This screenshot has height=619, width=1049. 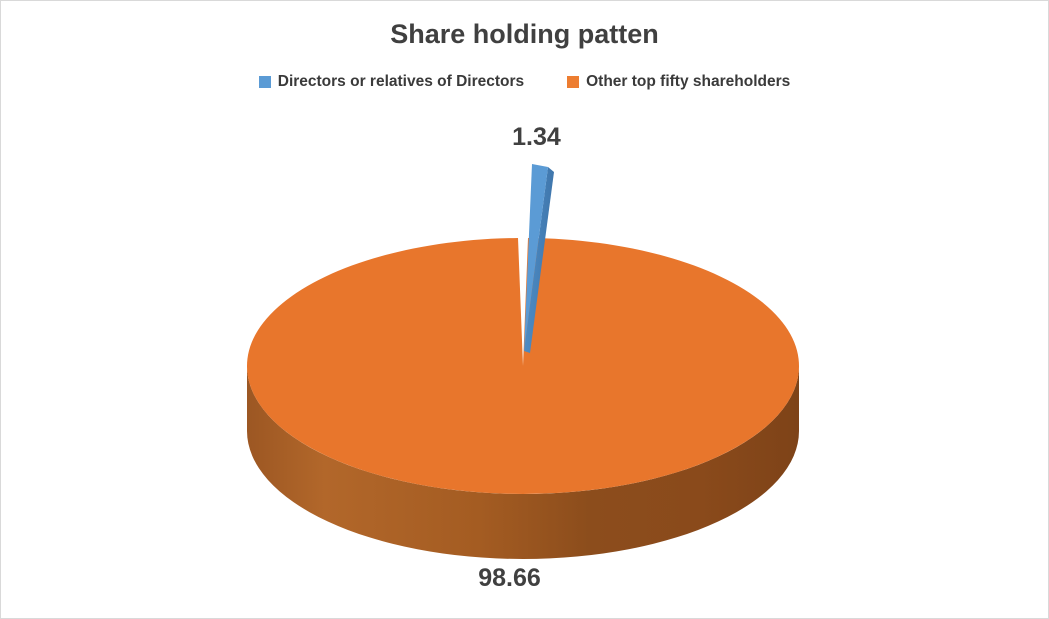 What do you see at coordinates (509, 578) in the screenshot?
I see `data-label-other-shareholders: 98.66` at bounding box center [509, 578].